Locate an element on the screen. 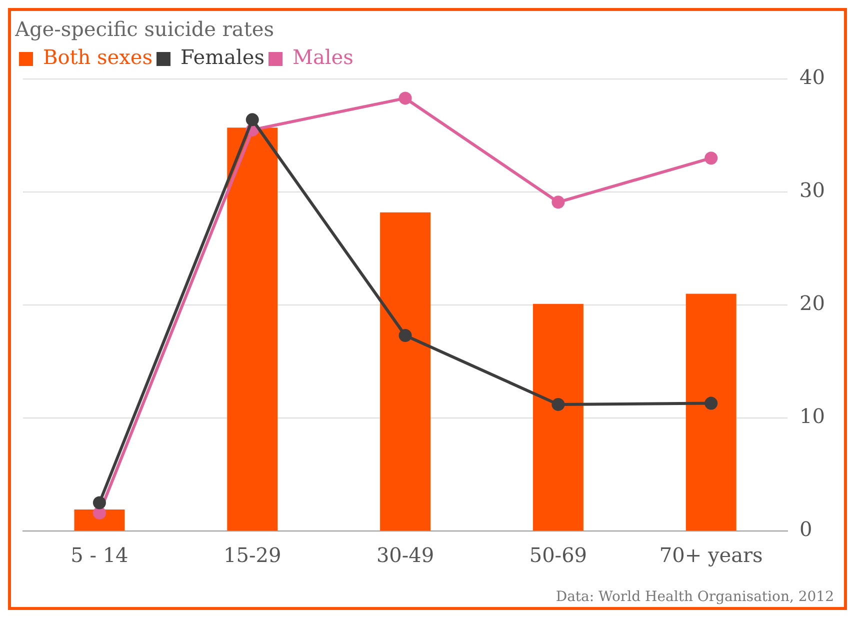 This screenshot has height=618, width=855. y-tick-label: 20 is located at coordinates (813, 303).